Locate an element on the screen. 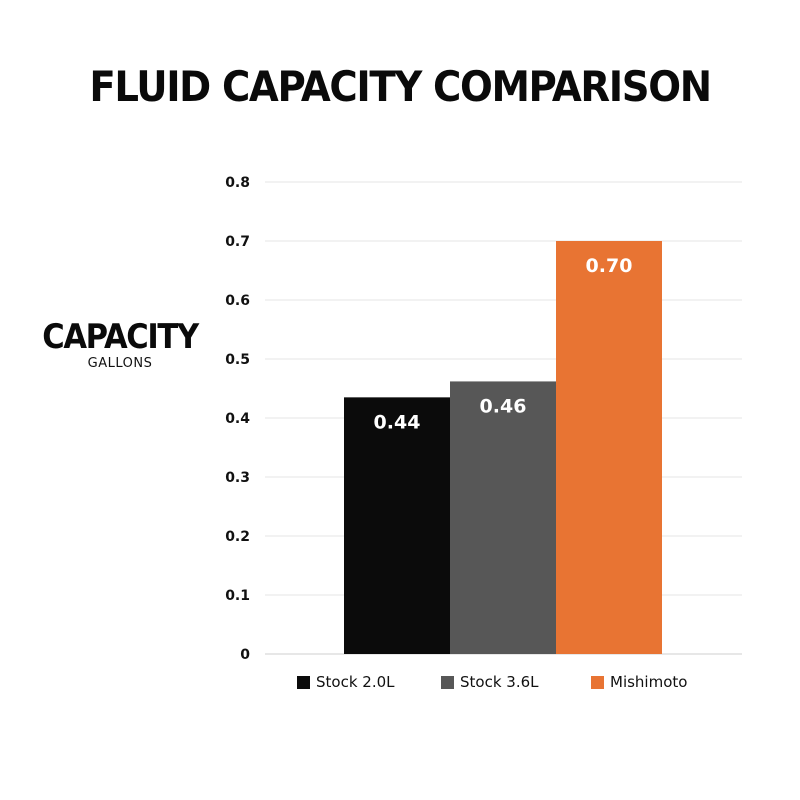 The image size is (800, 800). legend-label: Stock 2.0L is located at coordinates (355, 682).